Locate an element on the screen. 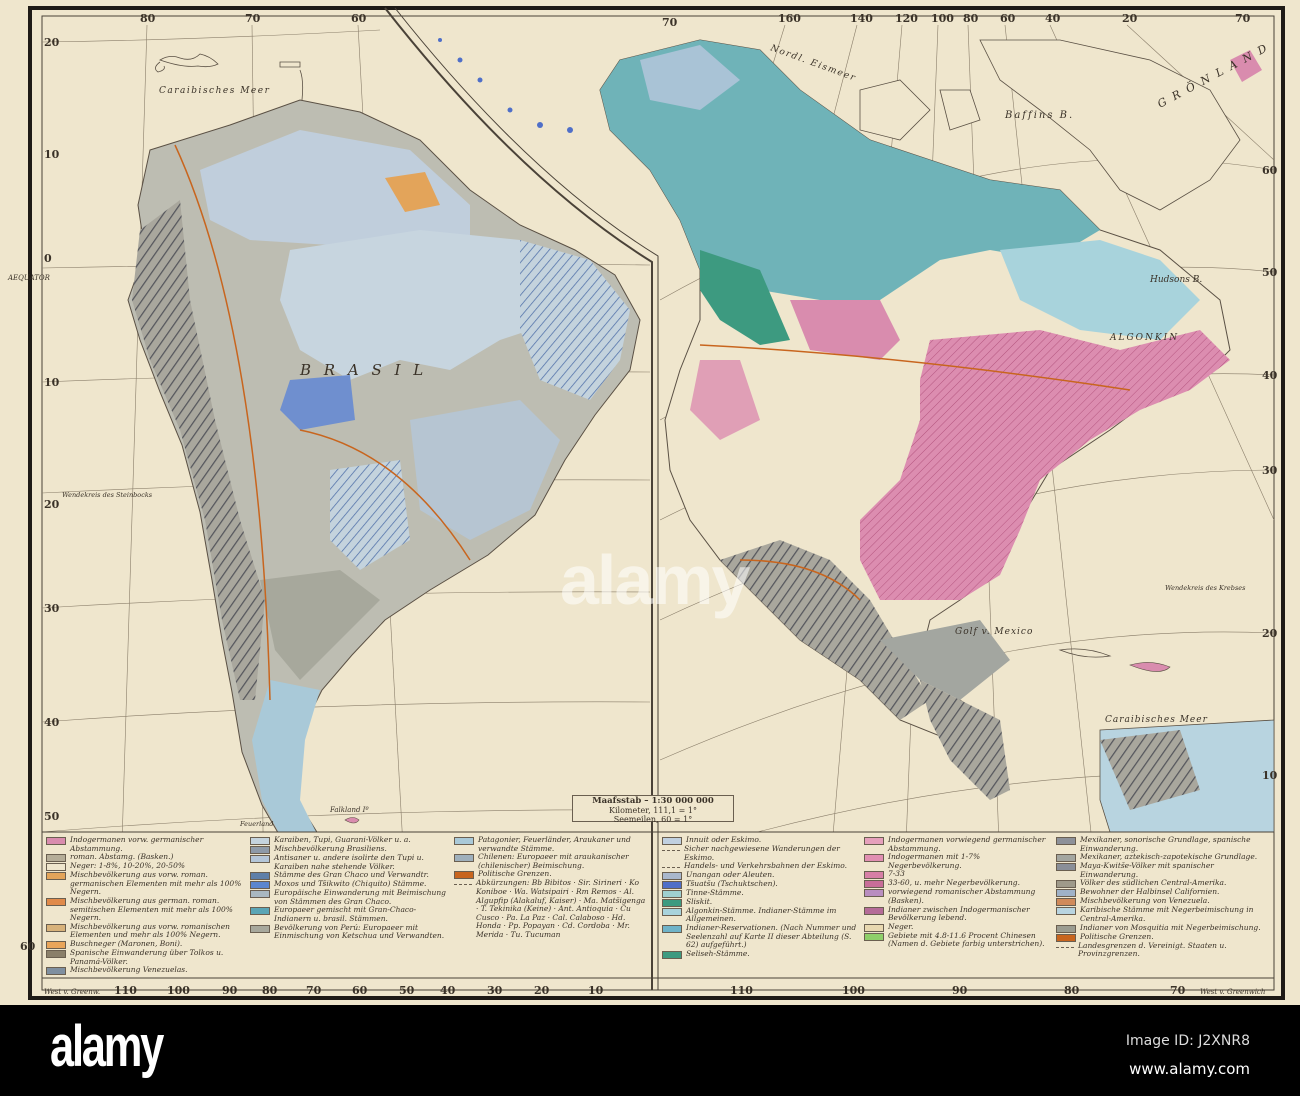 The width and height of the screenshot is (1300, 1096). legend-item: Politische Grenzen. is located at coordinates (1164, 936).